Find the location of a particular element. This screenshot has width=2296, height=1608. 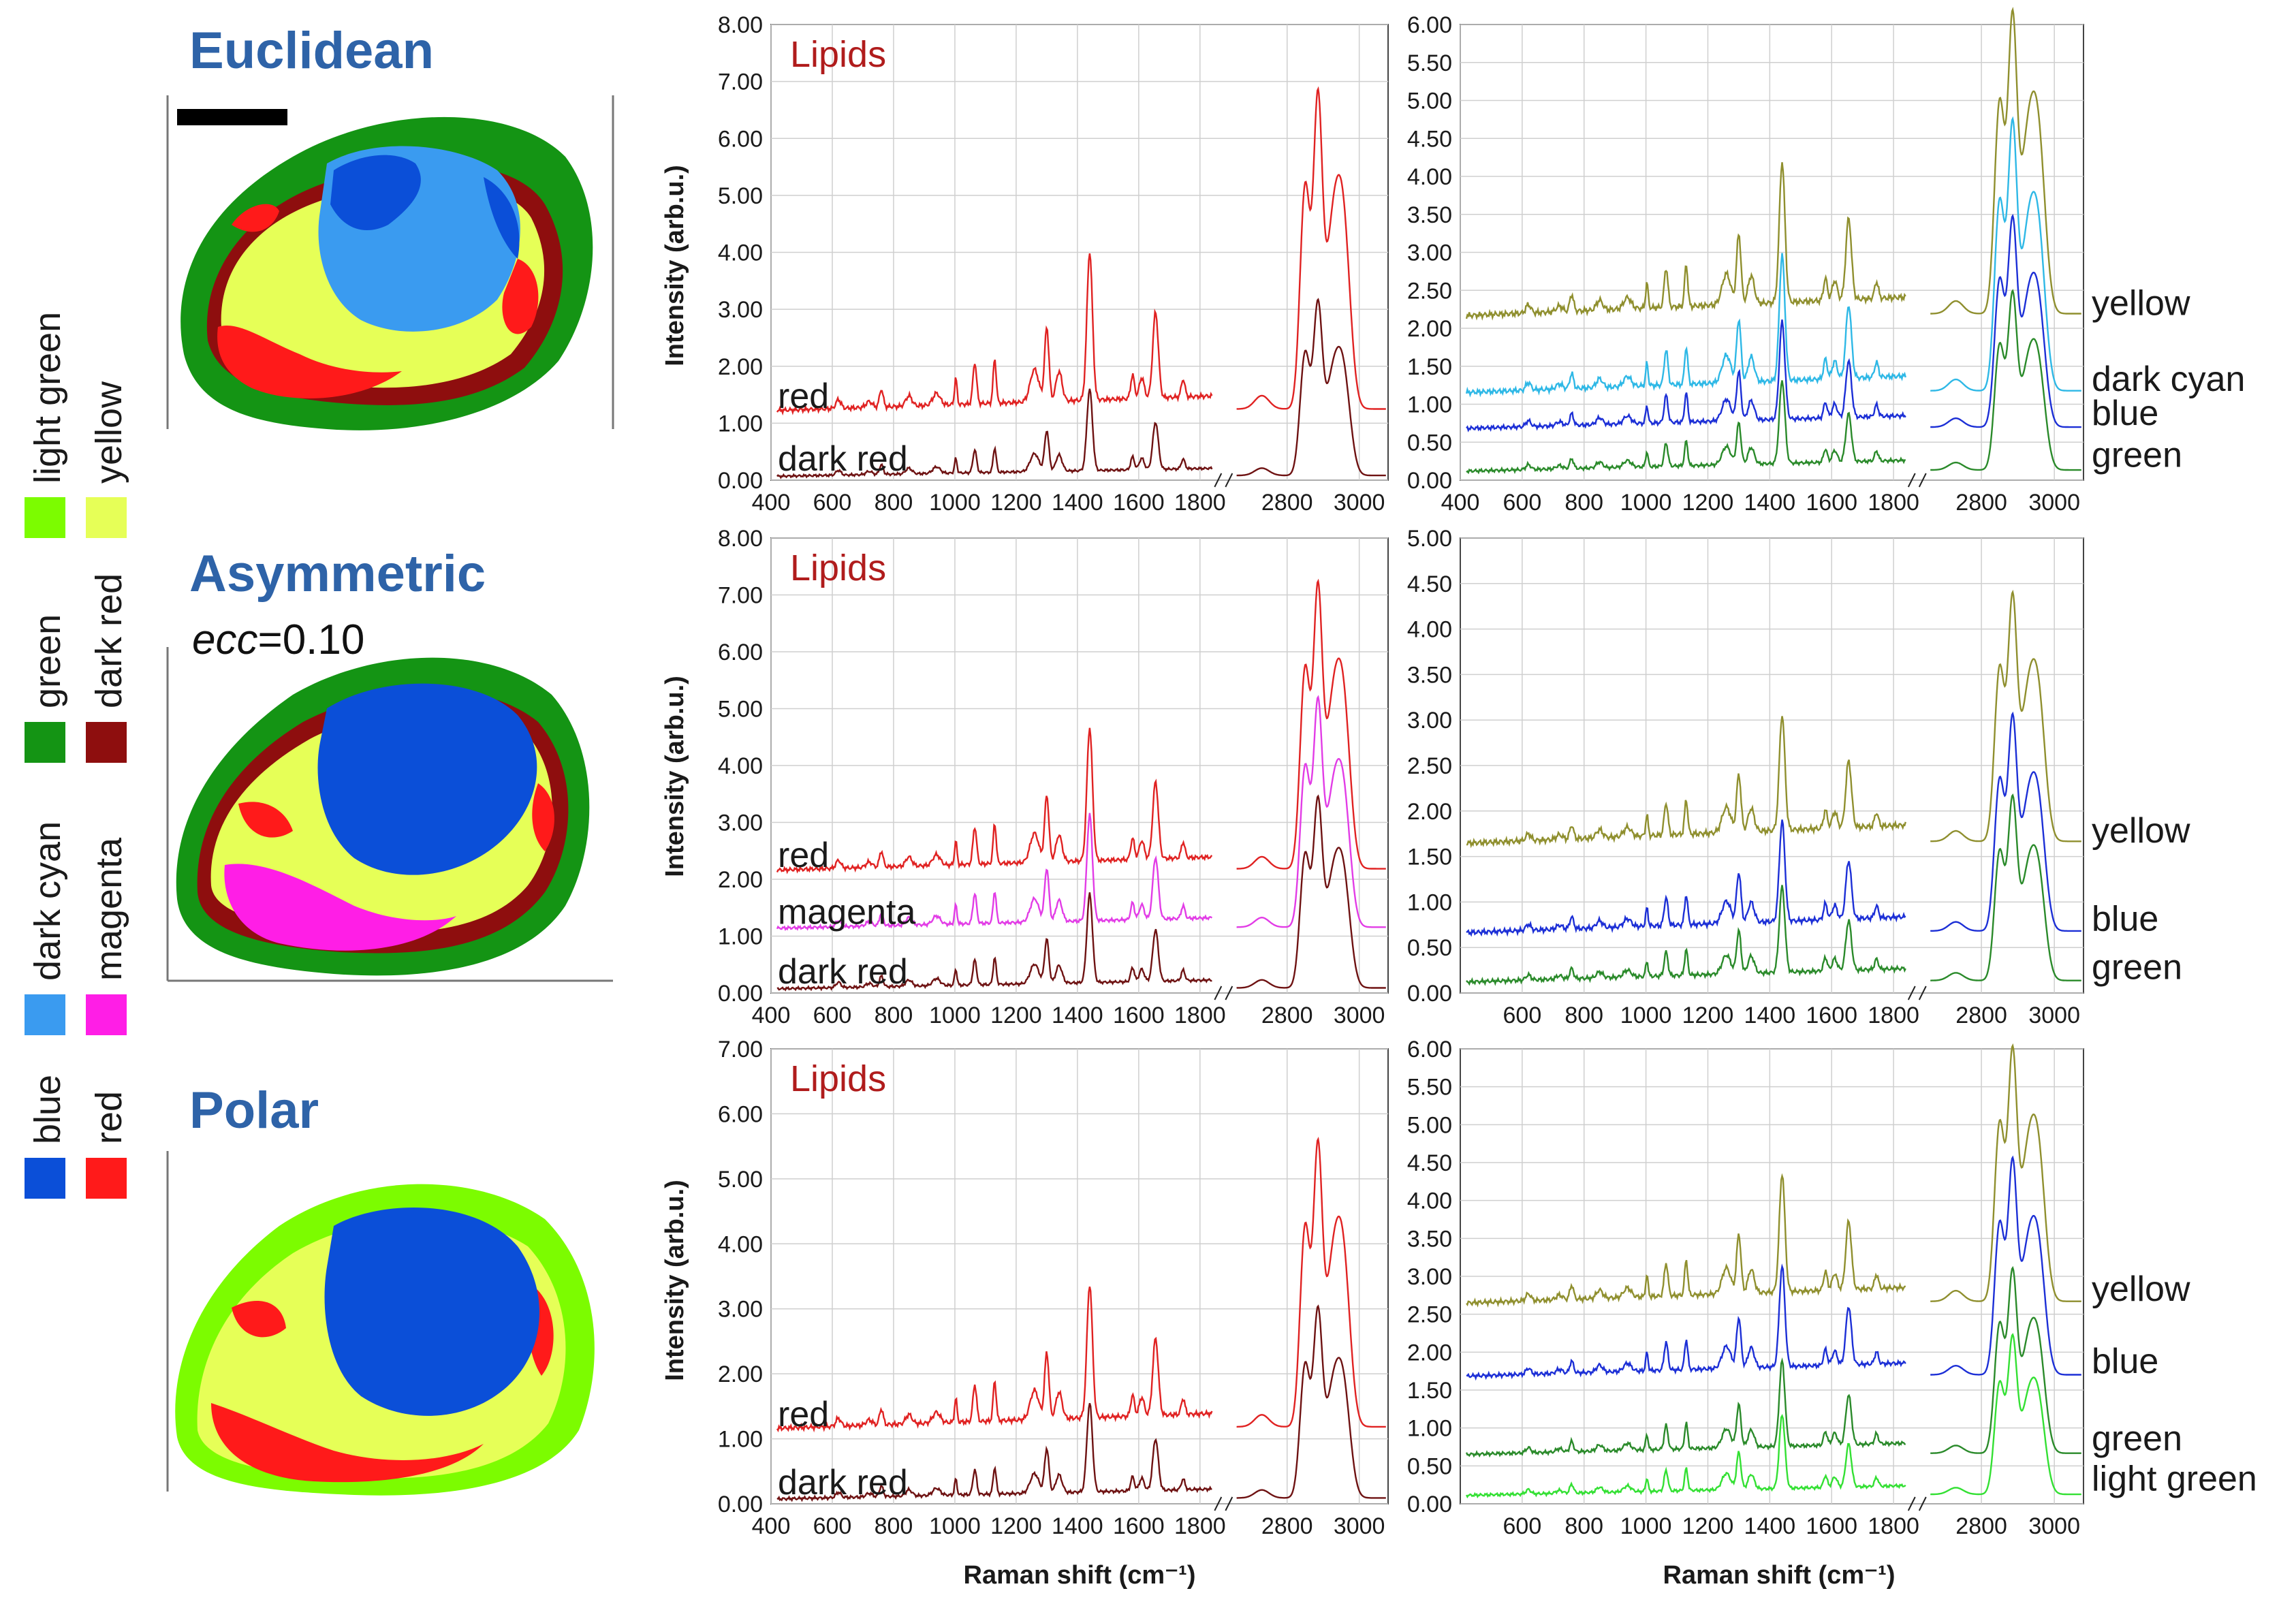

y-tick-label: 8.00 is located at coordinates (741, 25).